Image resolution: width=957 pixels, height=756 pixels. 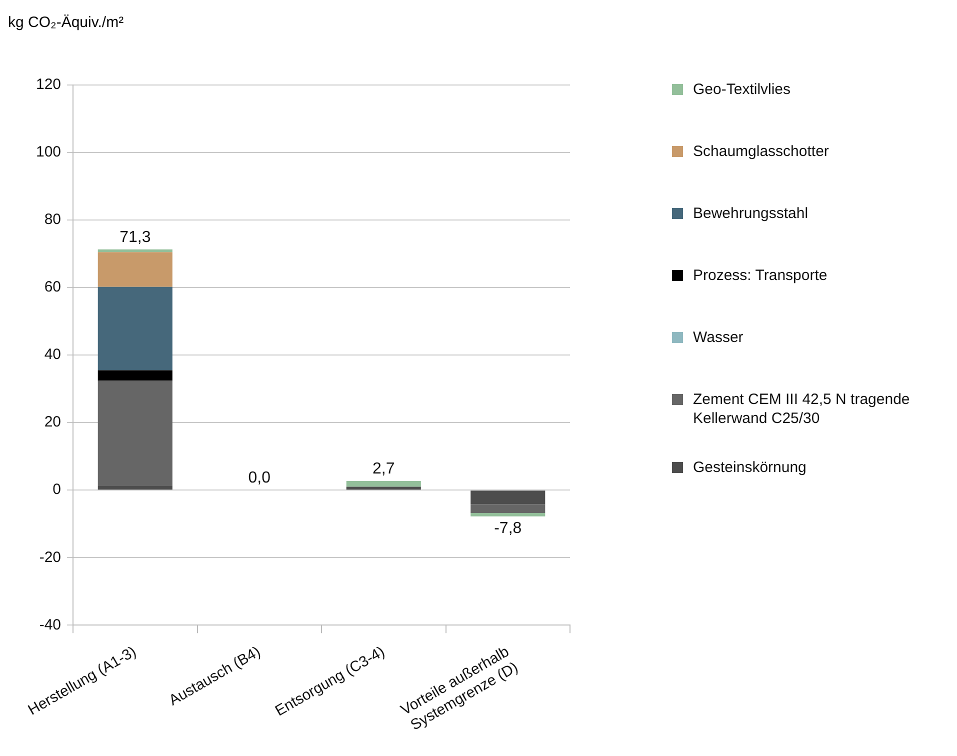 I want to click on y-tick-label: 80, so click(x=53, y=219).